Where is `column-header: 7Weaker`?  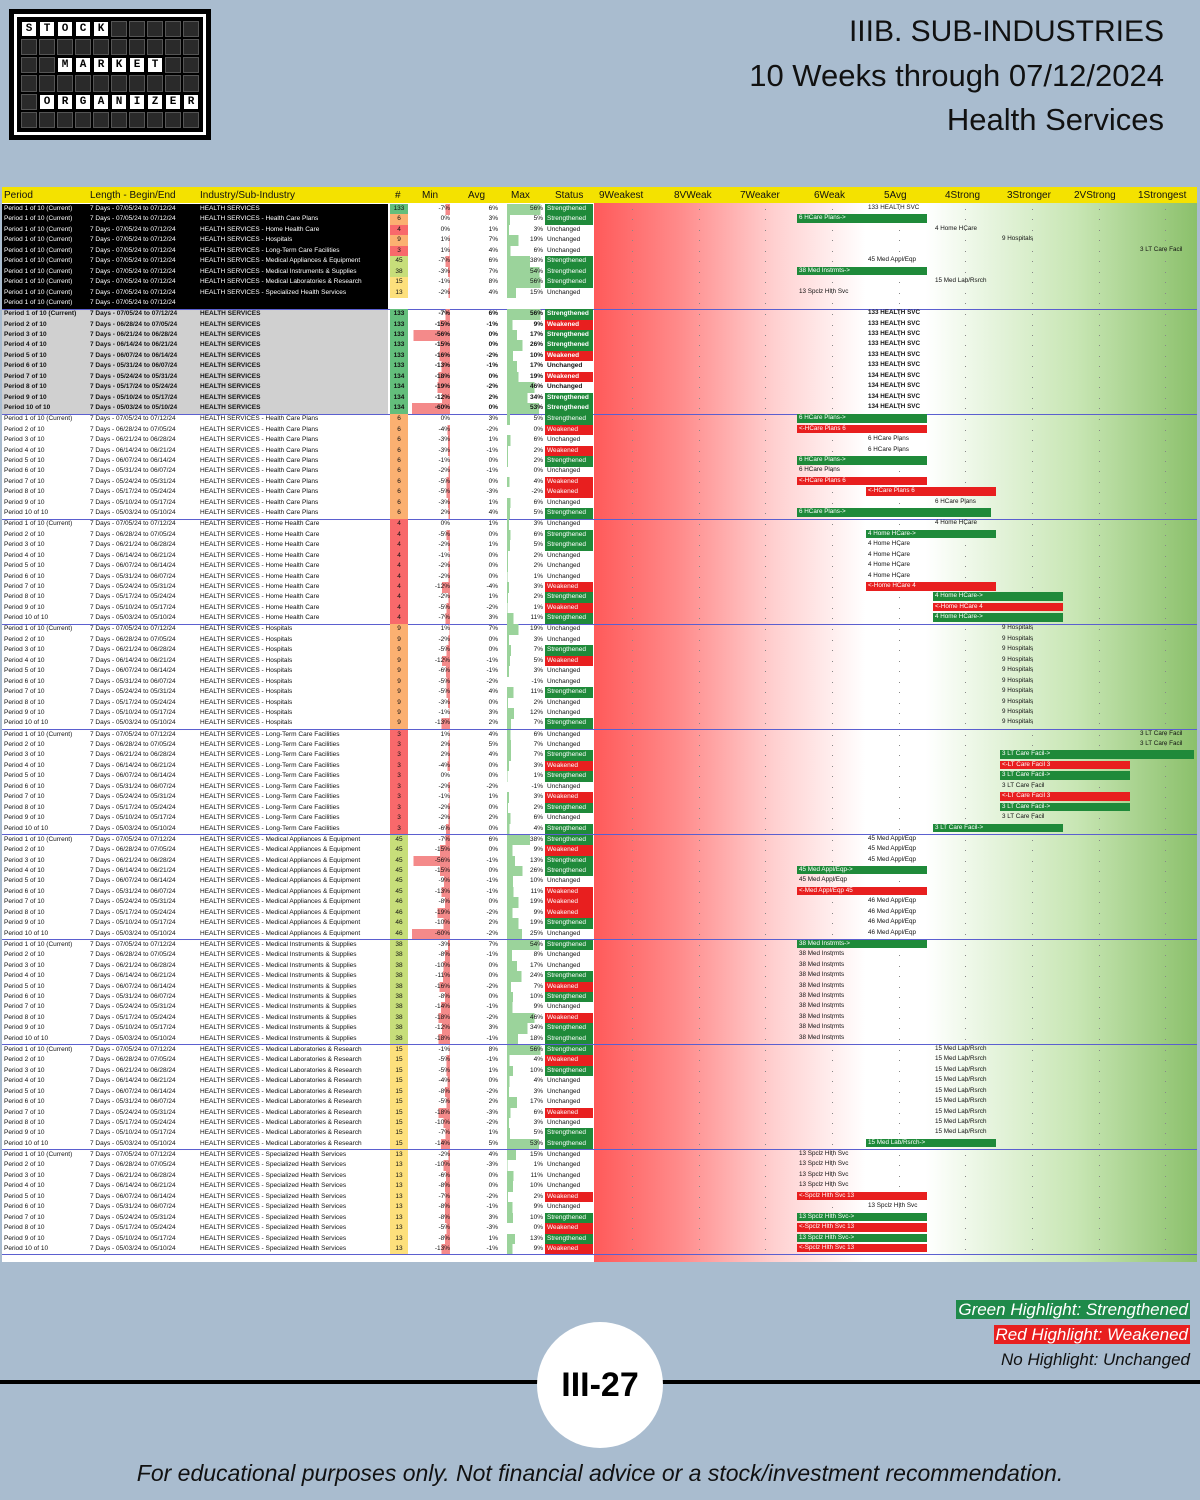 column-header: 7Weaker is located at coordinates (760, 195).